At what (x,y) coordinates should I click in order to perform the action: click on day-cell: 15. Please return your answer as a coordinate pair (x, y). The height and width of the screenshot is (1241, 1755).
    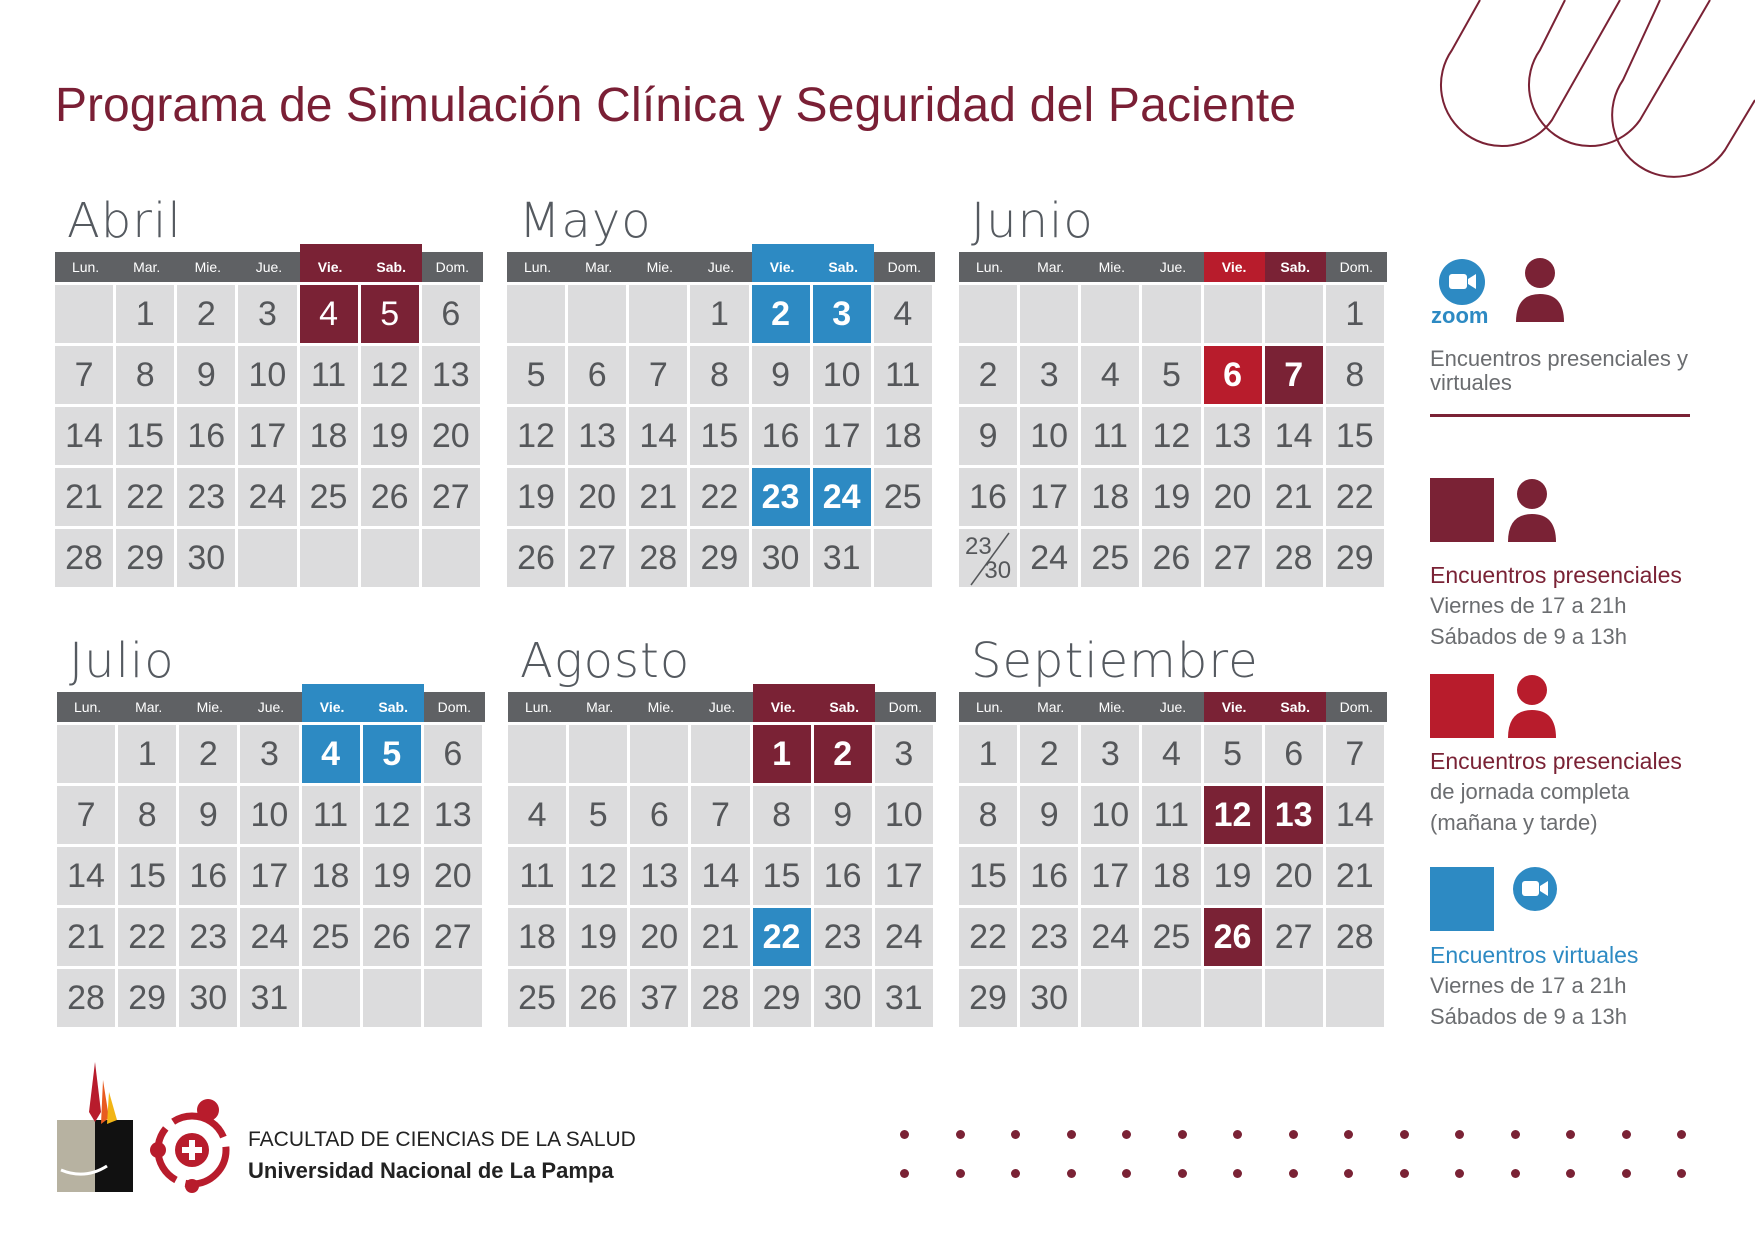
    Looking at the image, I should click on (149, 877).